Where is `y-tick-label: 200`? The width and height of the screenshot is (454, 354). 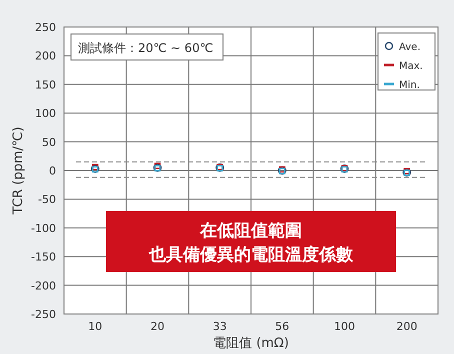
y-tick-label: 200 is located at coordinates (45, 56).